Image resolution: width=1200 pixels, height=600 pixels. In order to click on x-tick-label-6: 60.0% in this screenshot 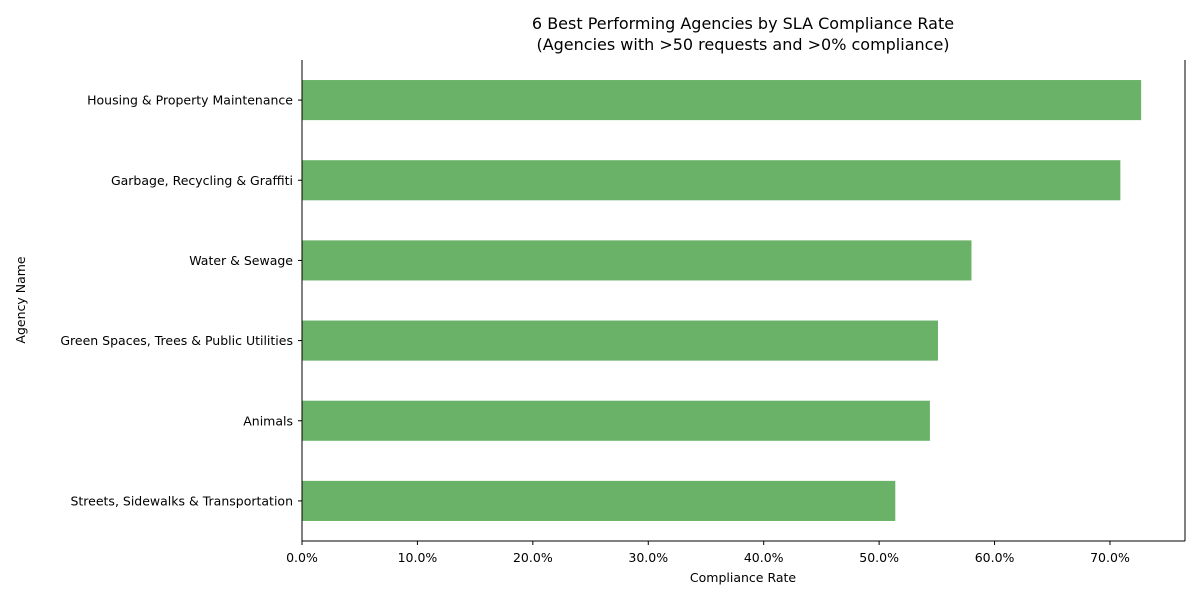, I will do `click(995, 557)`.